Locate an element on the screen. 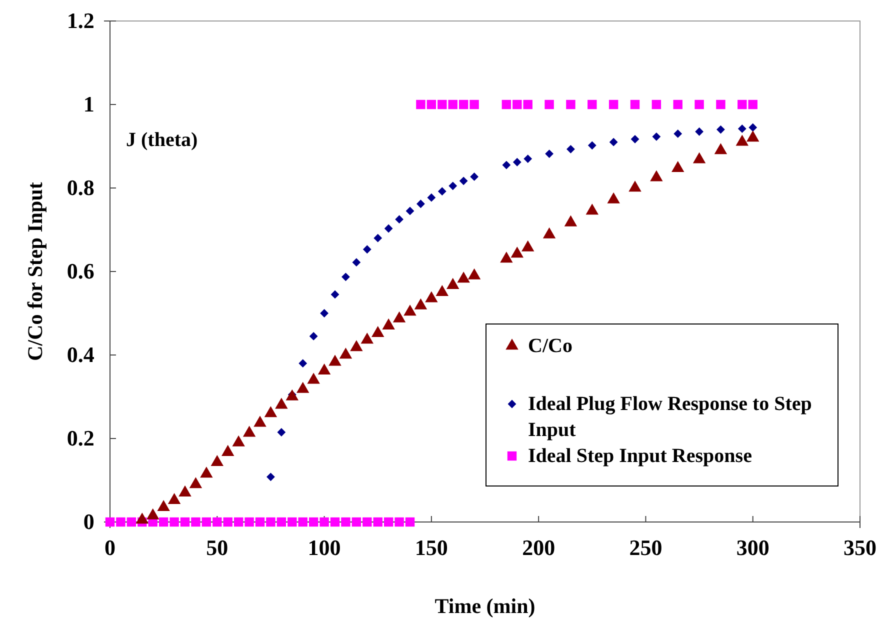 The height and width of the screenshot is (622, 888). y-tick-label: 1 is located at coordinates (88, 104).